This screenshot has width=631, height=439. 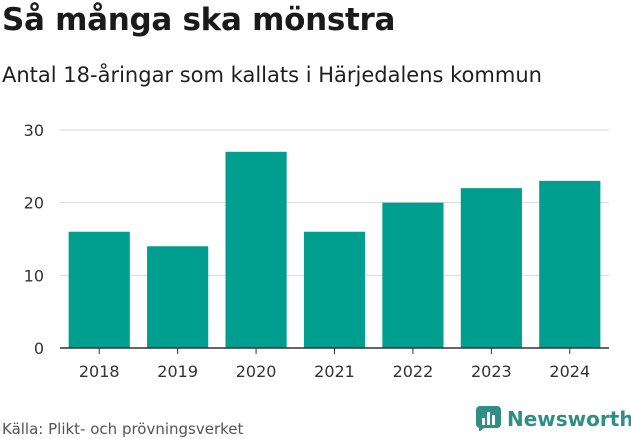 What do you see at coordinates (178, 297) in the screenshot?
I see `bar-2019` at bounding box center [178, 297].